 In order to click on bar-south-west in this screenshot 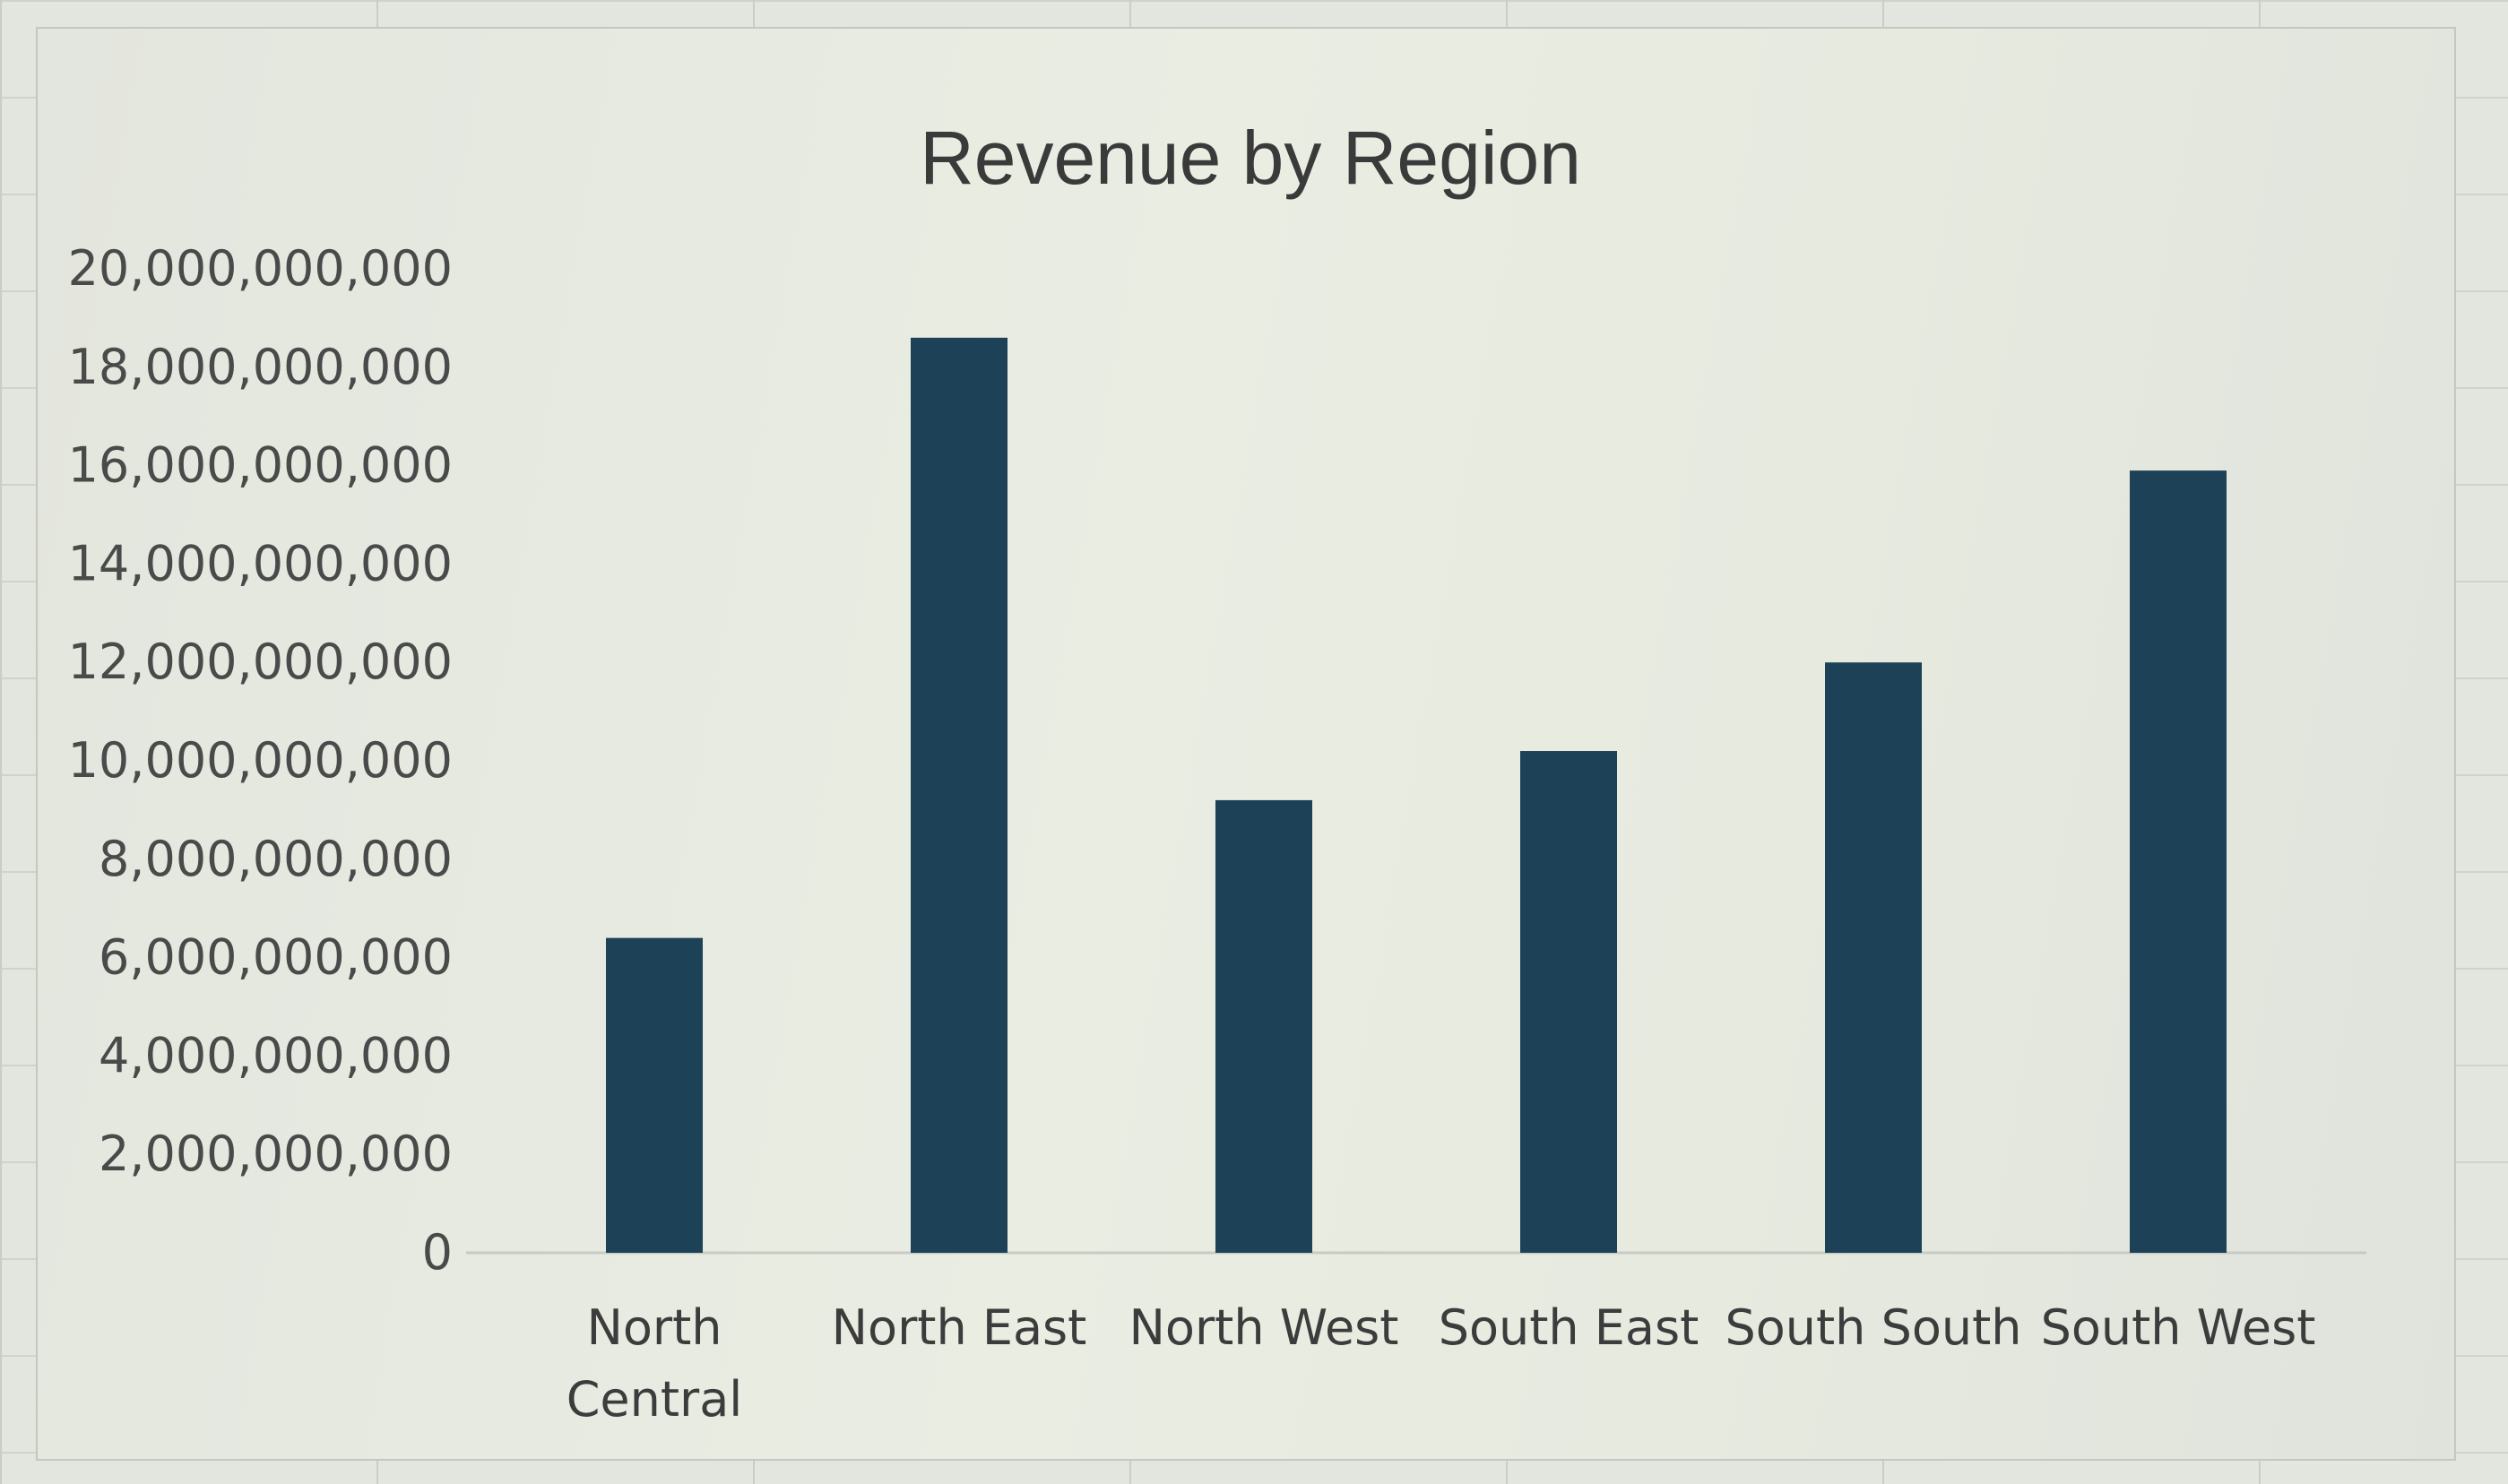, I will do `click(2178, 861)`.